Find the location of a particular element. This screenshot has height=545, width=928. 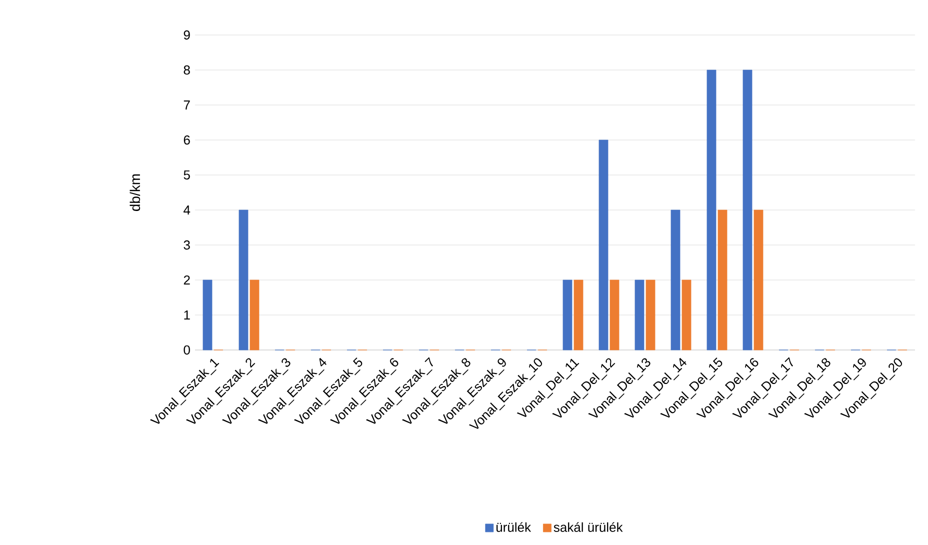

y-tick-label: 5 is located at coordinates (187, 175).